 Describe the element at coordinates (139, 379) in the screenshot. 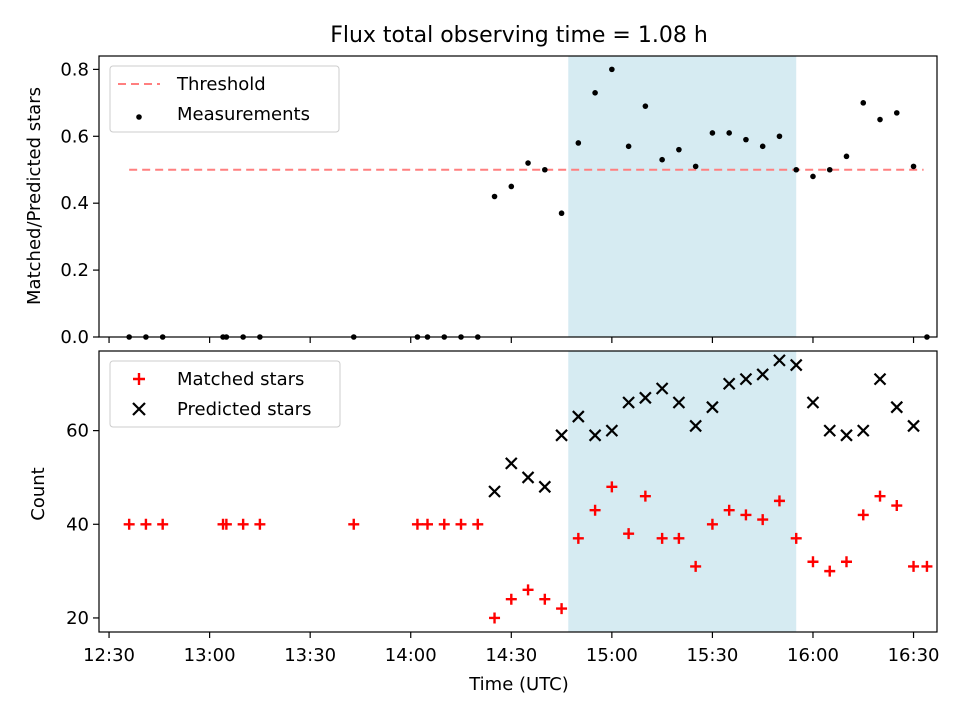

I see `matched-legend-swatch` at that location.